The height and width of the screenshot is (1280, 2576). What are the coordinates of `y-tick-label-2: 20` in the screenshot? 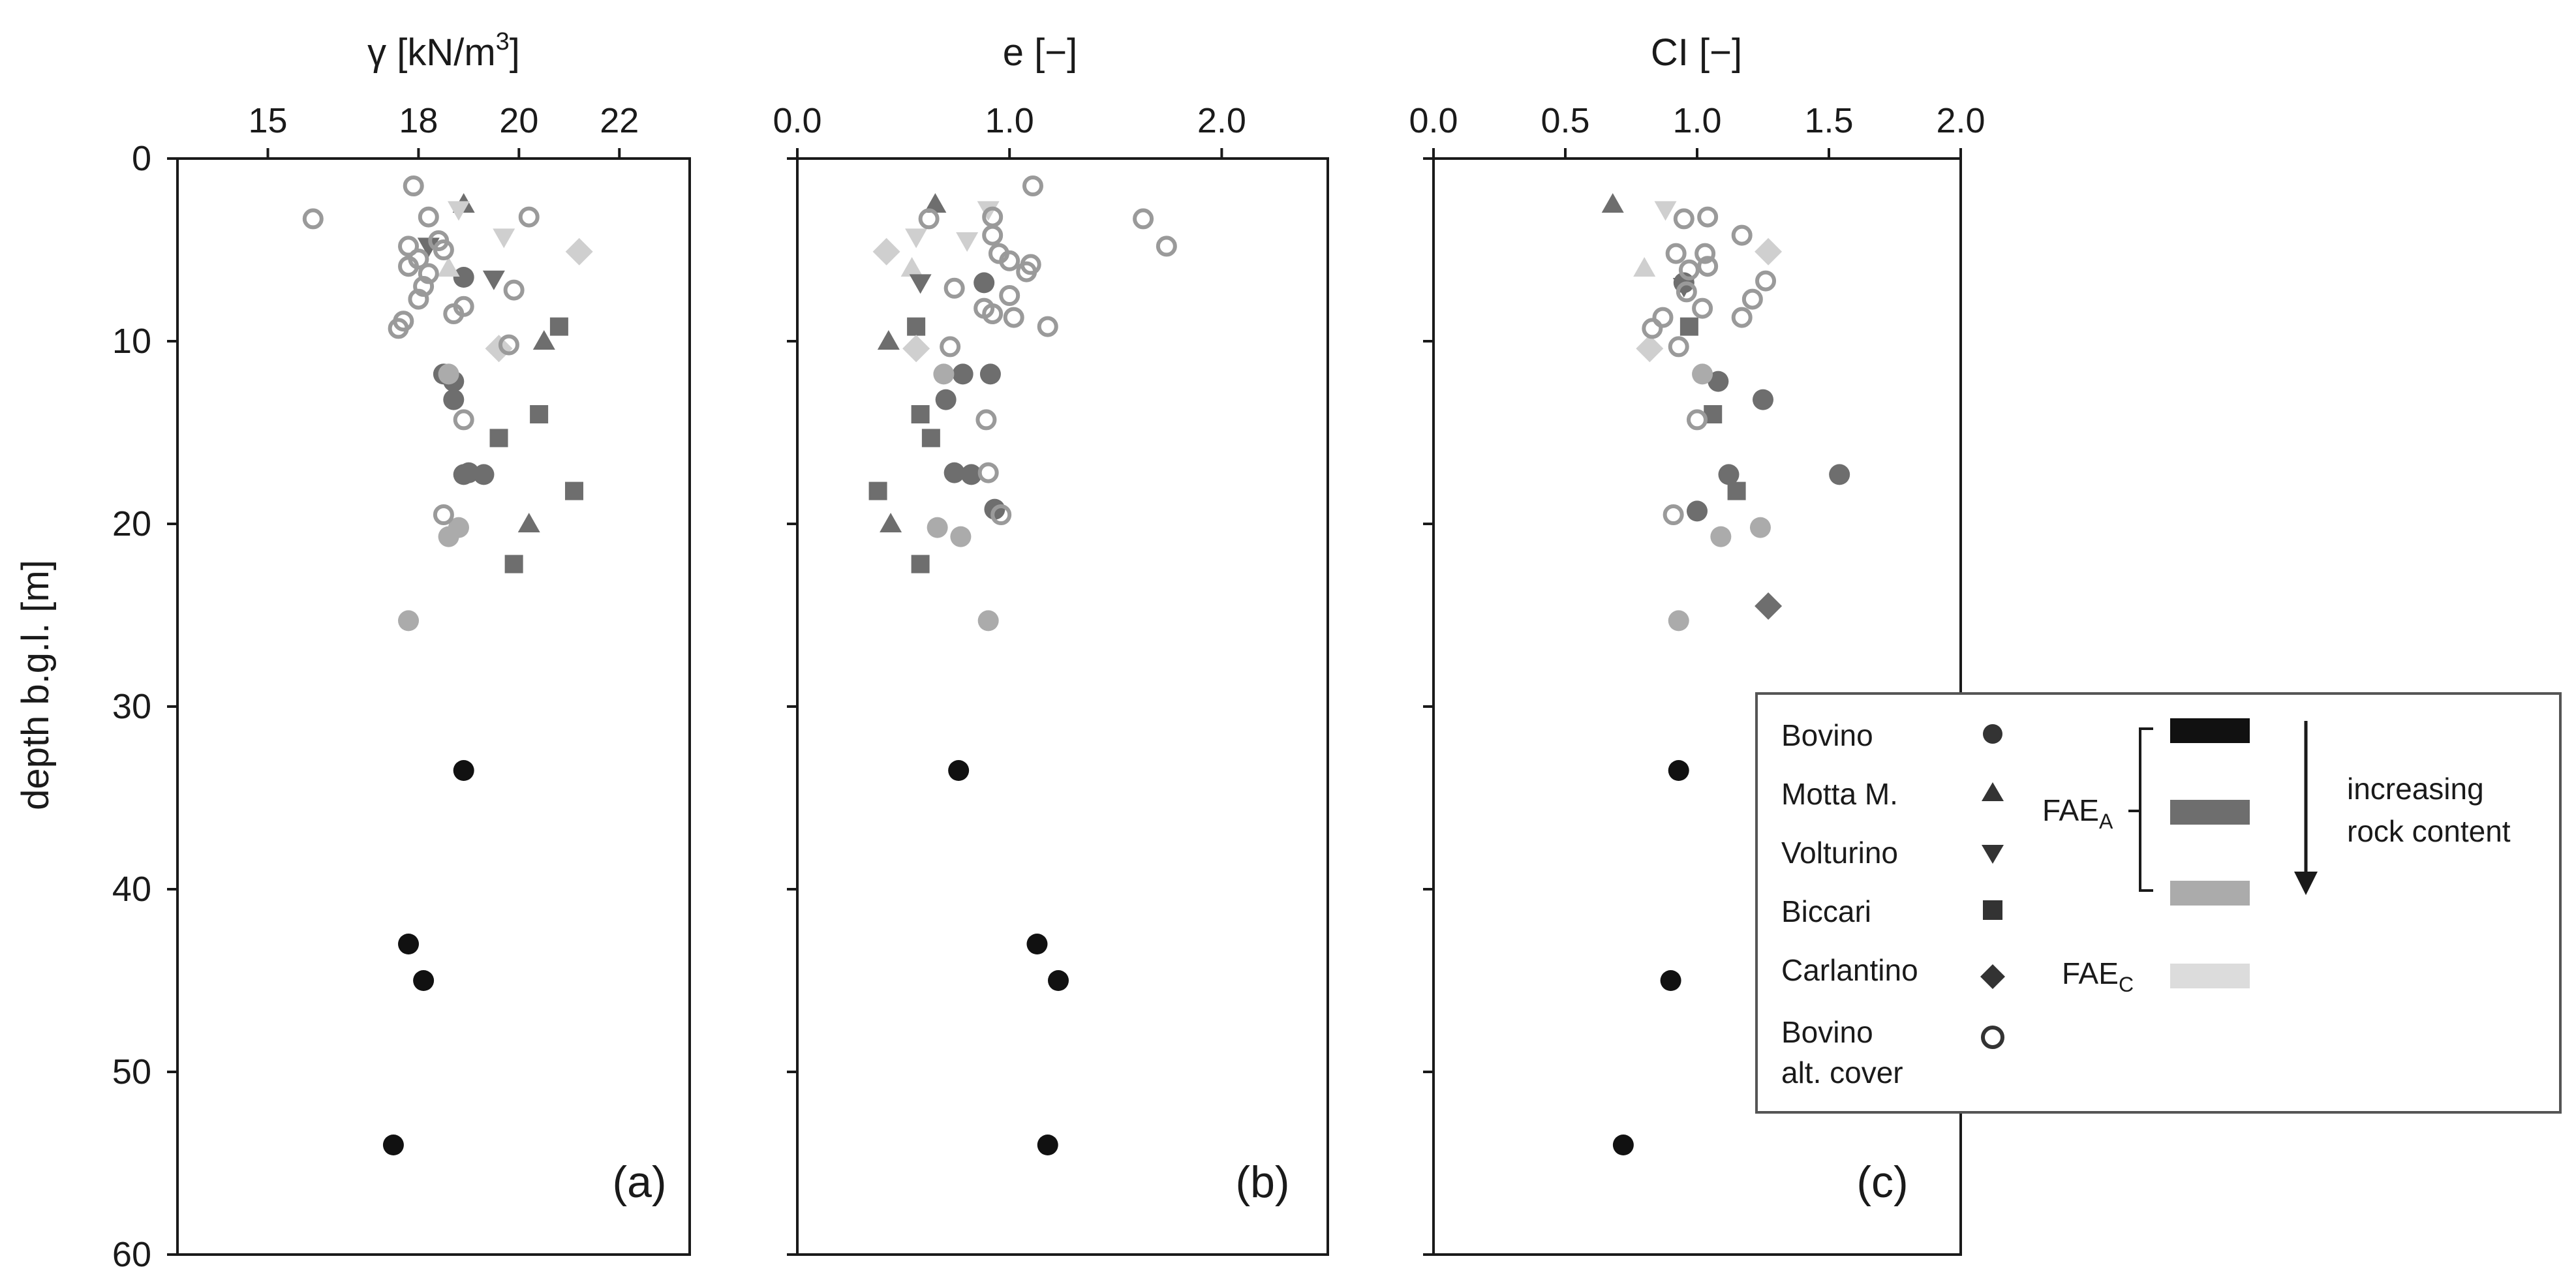 It's located at (131, 523).